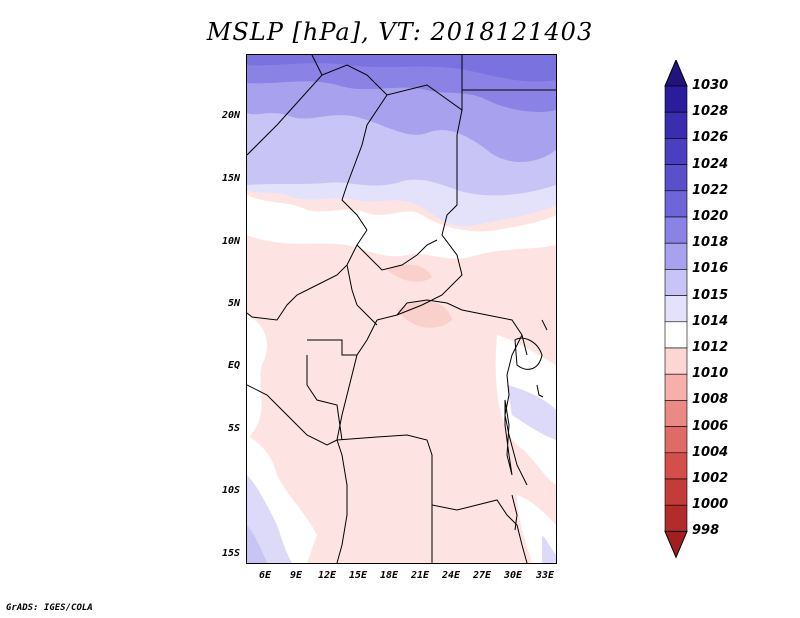 Image resolution: width=800 pixels, height=618 pixels. I want to click on colorbar-level-label: 1006, so click(710, 426).